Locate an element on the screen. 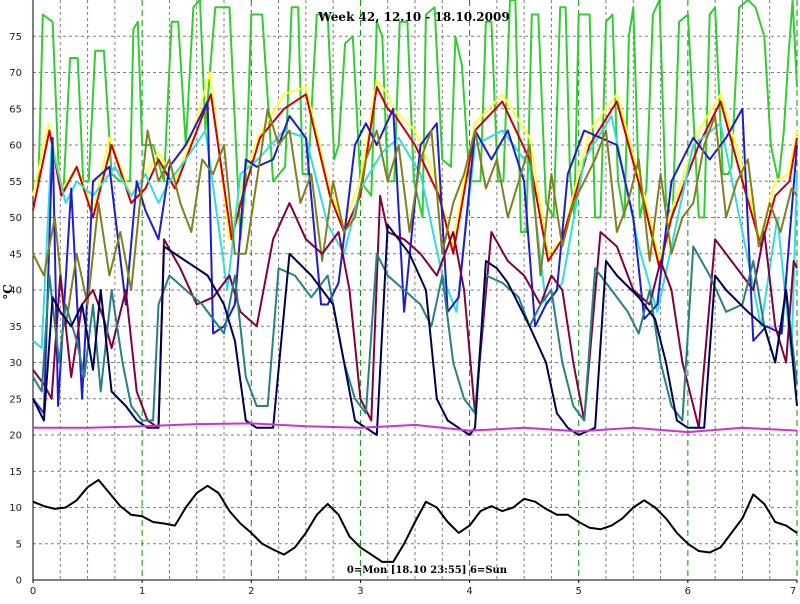 The height and width of the screenshot is (604, 800). y-tick-label: 25 is located at coordinates (15, 399).